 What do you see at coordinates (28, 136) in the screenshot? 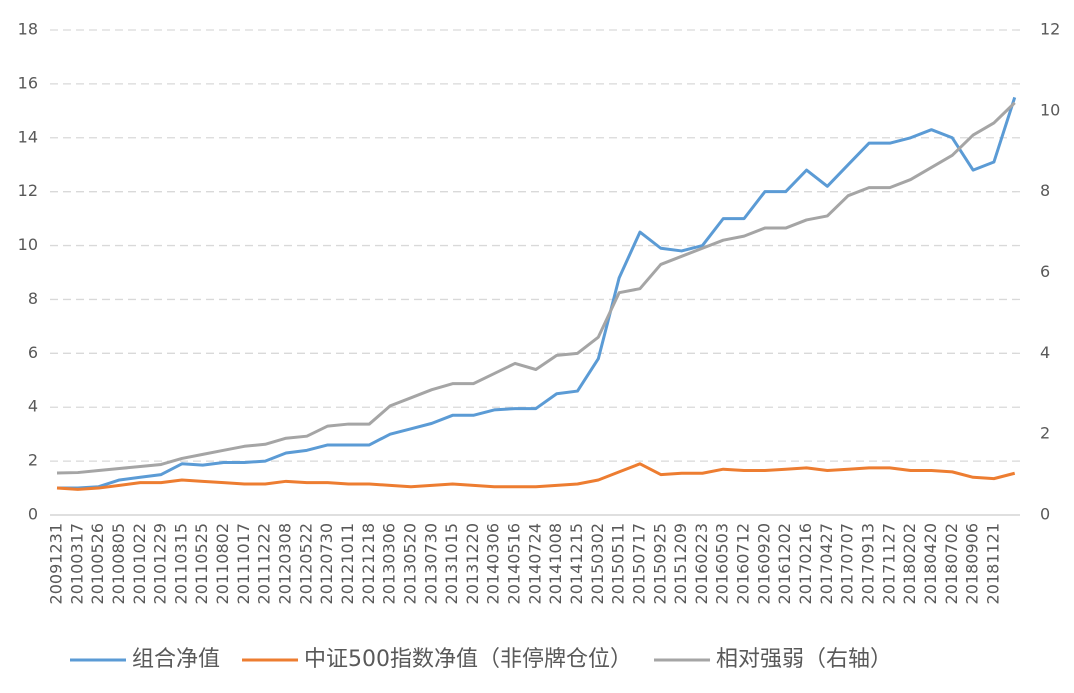
I see `y-tick-label: 14` at bounding box center [28, 136].